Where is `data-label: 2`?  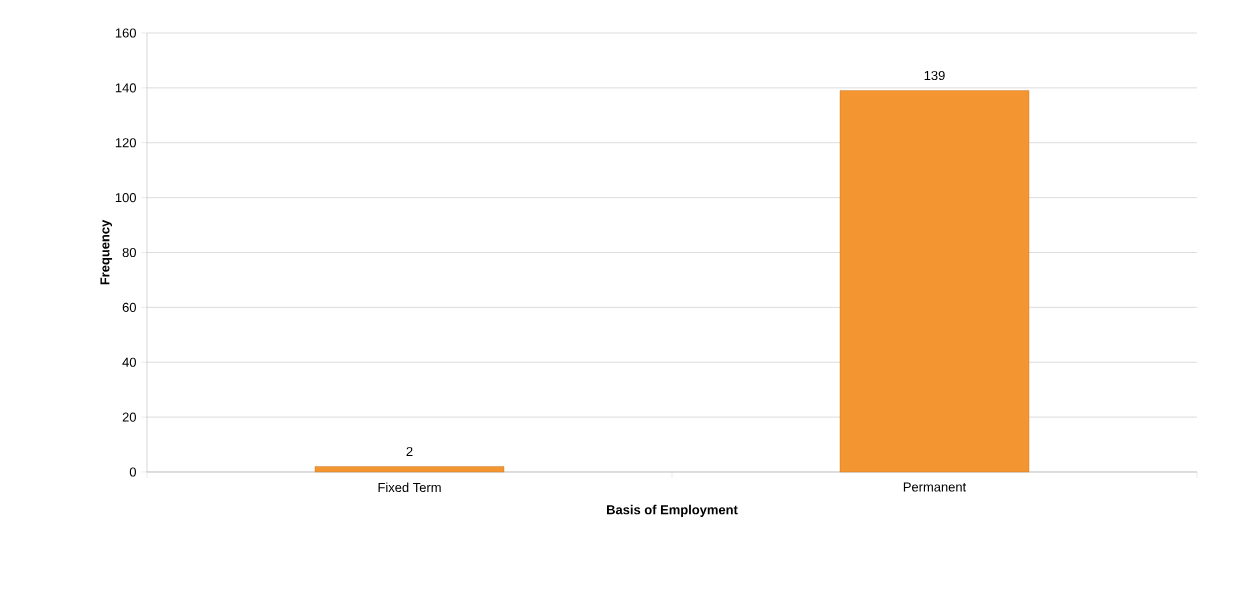
data-label: 2 is located at coordinates (409, 451).